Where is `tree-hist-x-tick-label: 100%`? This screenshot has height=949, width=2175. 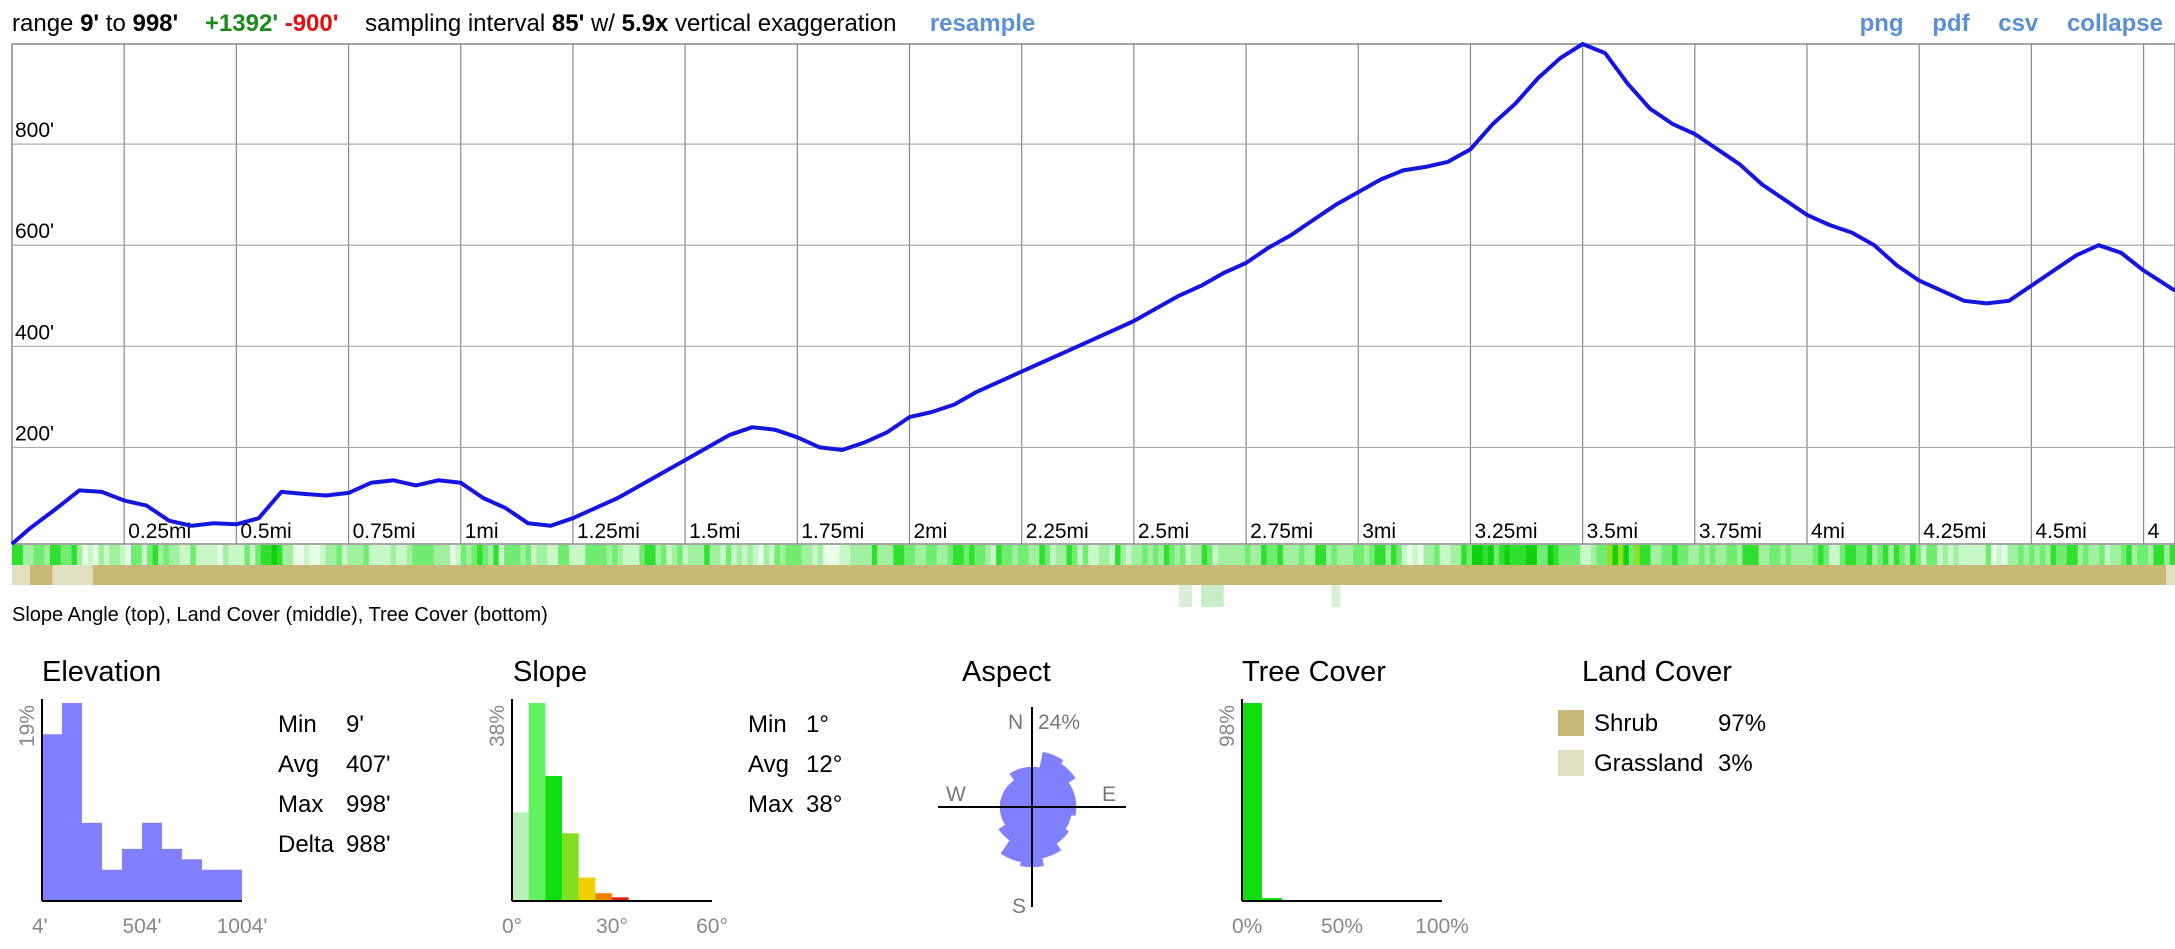 tree-hist-x-tick-label: 100% is located at coordinates (1442, 926).